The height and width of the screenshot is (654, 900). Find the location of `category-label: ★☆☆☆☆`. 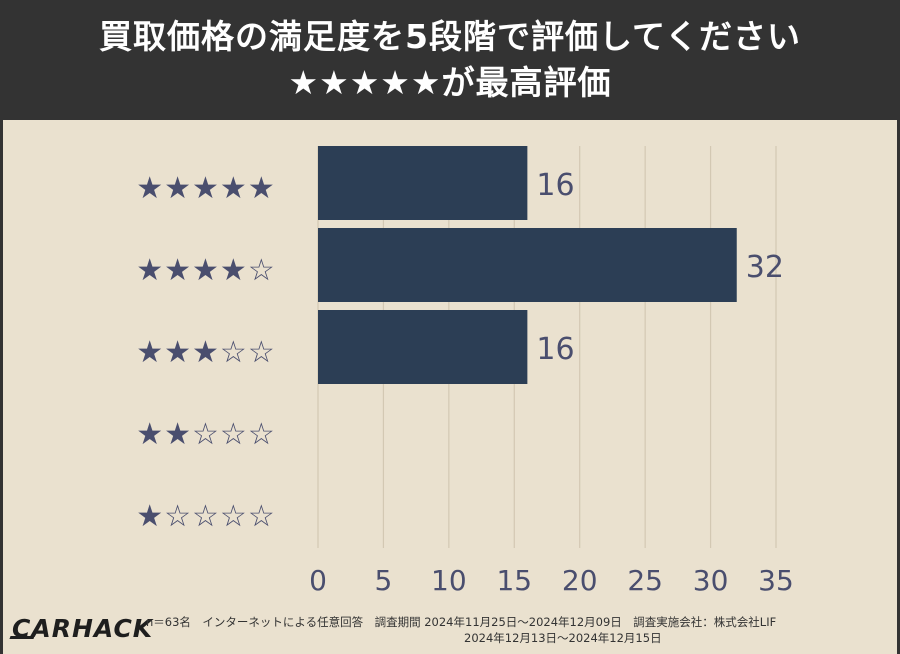

category-label: ★☆☆☆☆ is located at coordinates (205, 516).